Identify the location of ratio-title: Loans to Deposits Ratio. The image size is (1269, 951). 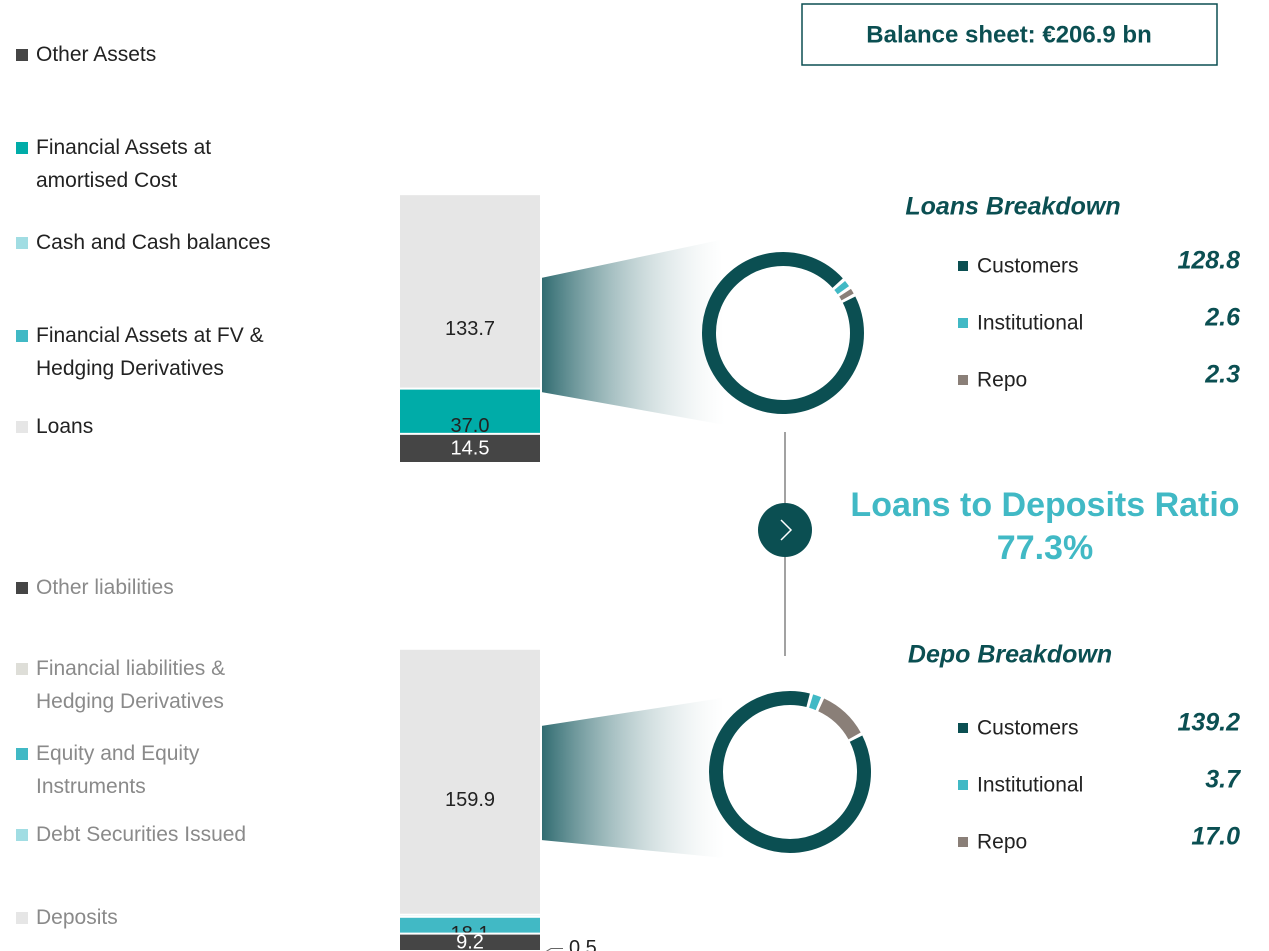
(1044, 505).